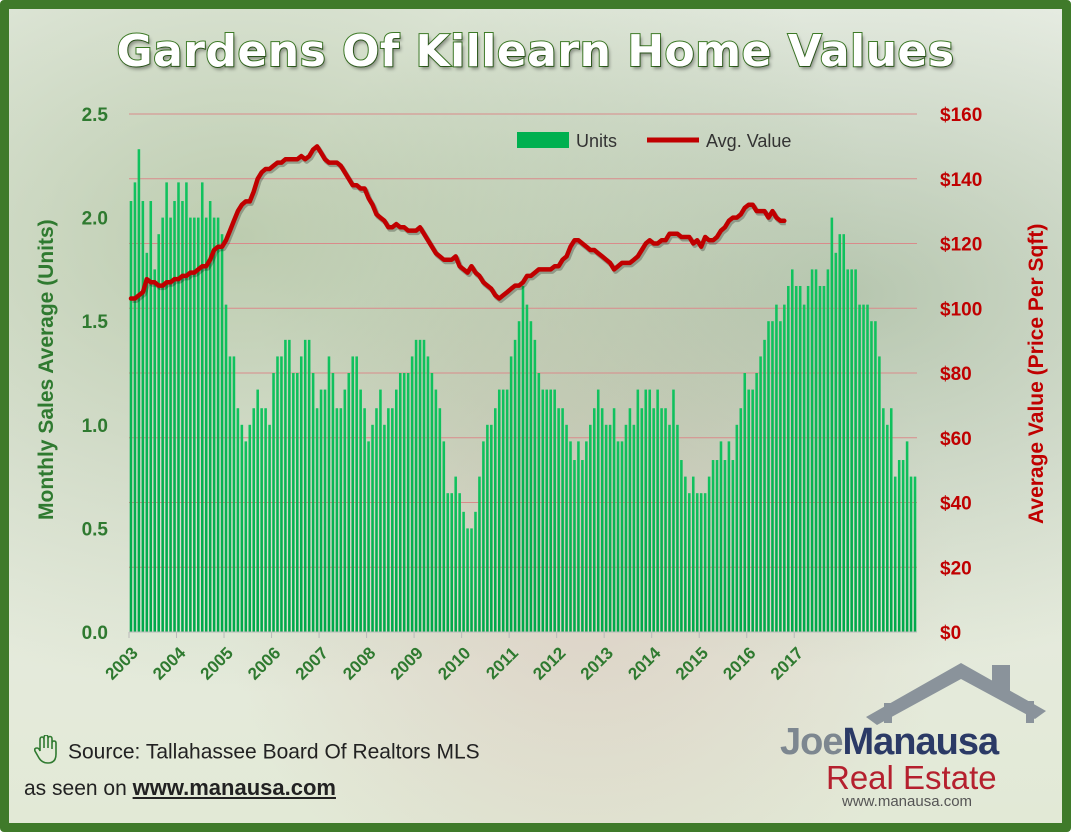 This screenshot has width=1071, height=832. What do you see at coordinates (748, 141) in the screenshot?
I see `legend-value-label: Avg. Value` at bounding box center [748, 141].